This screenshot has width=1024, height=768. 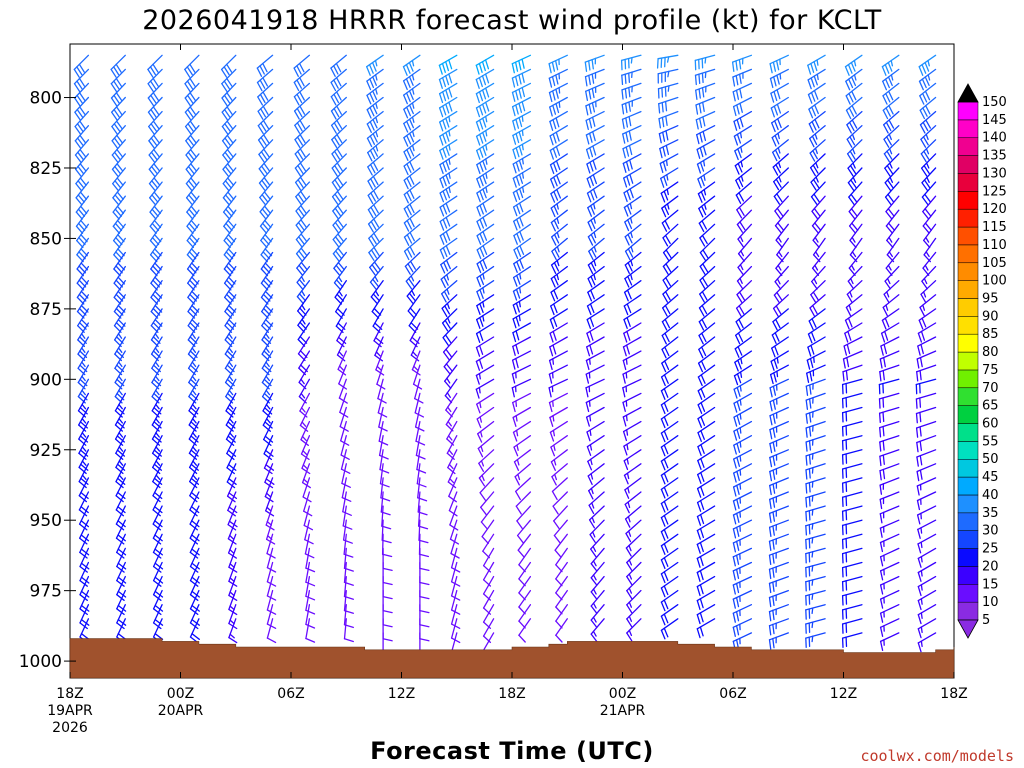 I want to click on colorbar-arrow-low, so click(x=968, y=629).